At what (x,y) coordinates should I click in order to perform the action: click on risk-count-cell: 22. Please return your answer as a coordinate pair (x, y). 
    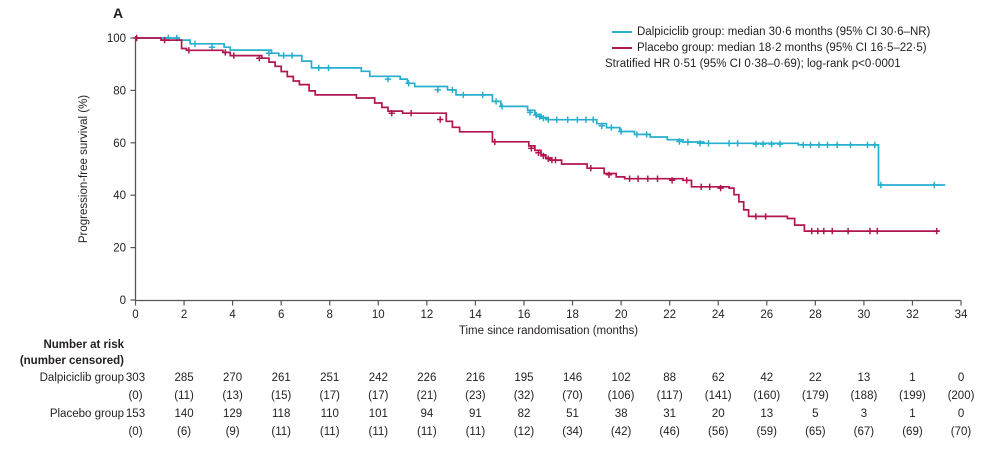
    Looking at the image, I should click on (815, 378).